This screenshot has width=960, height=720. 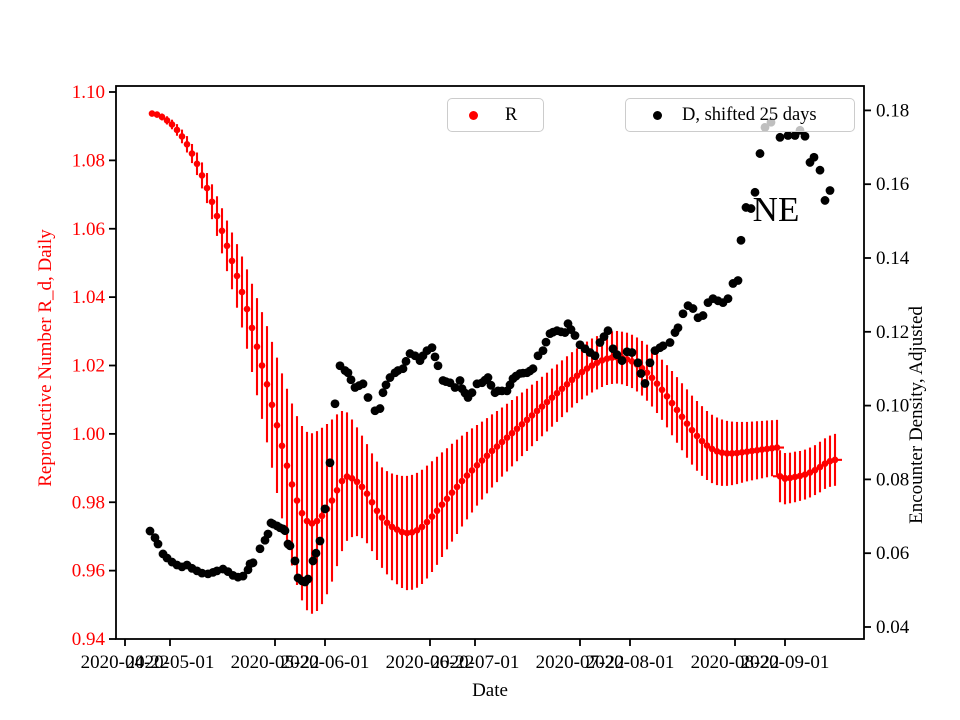 I want to click on left-tick-label: 0.98, so click(x=88, y=502).